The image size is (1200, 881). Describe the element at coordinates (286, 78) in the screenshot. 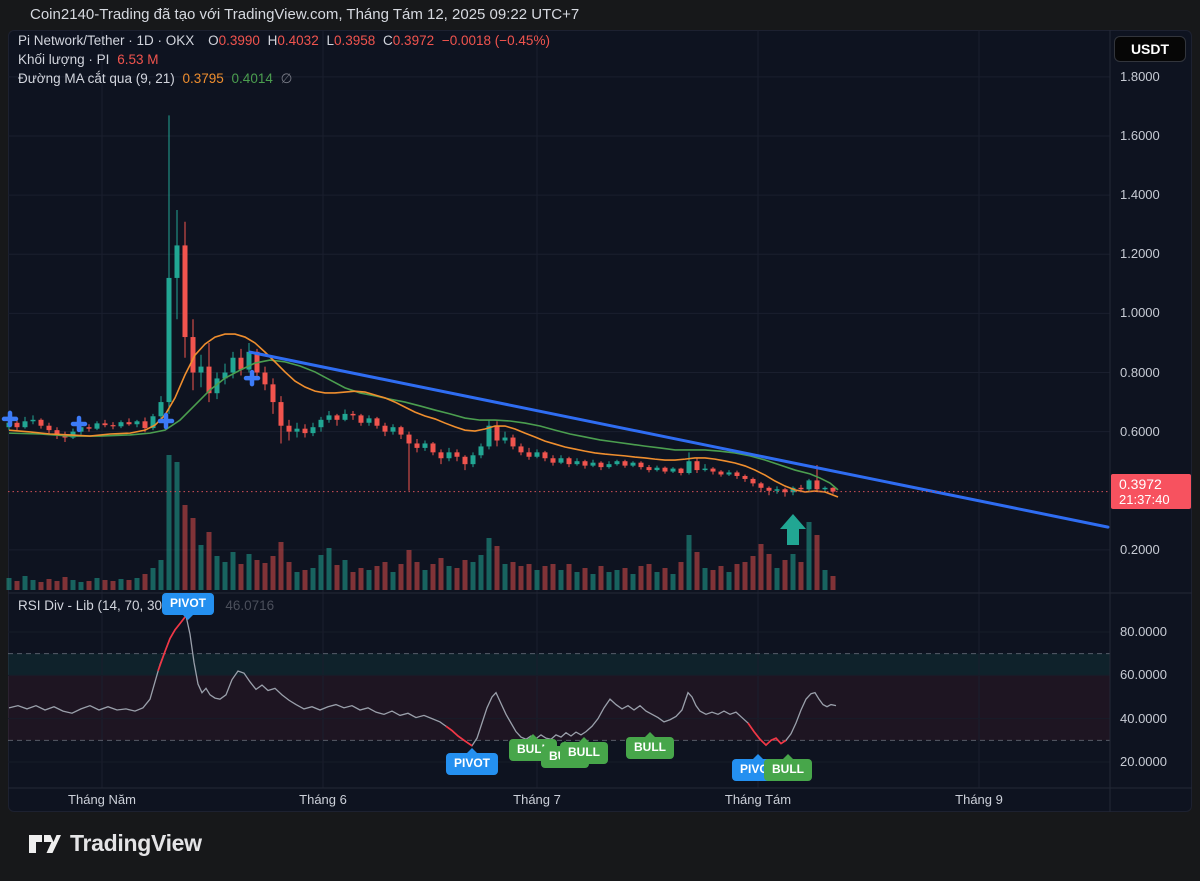

I see `ma-cross-symbol-icon: ∅` at that location.